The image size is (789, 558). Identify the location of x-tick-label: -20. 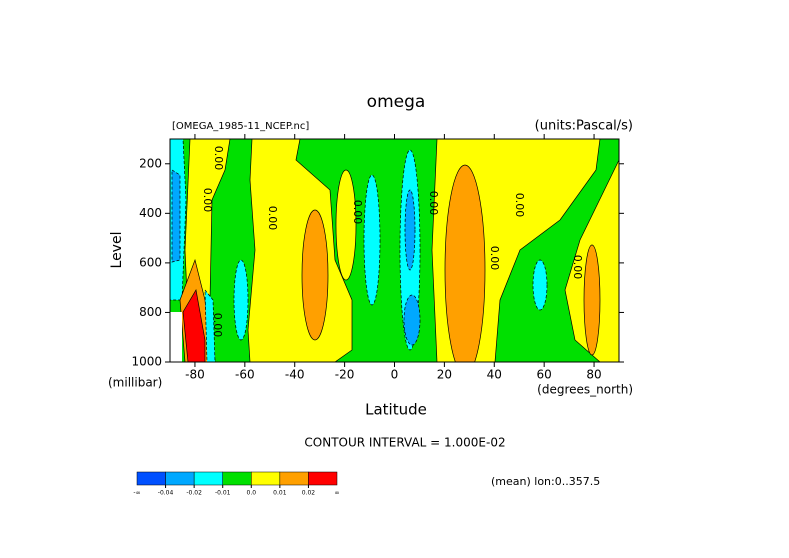
(345, 375).